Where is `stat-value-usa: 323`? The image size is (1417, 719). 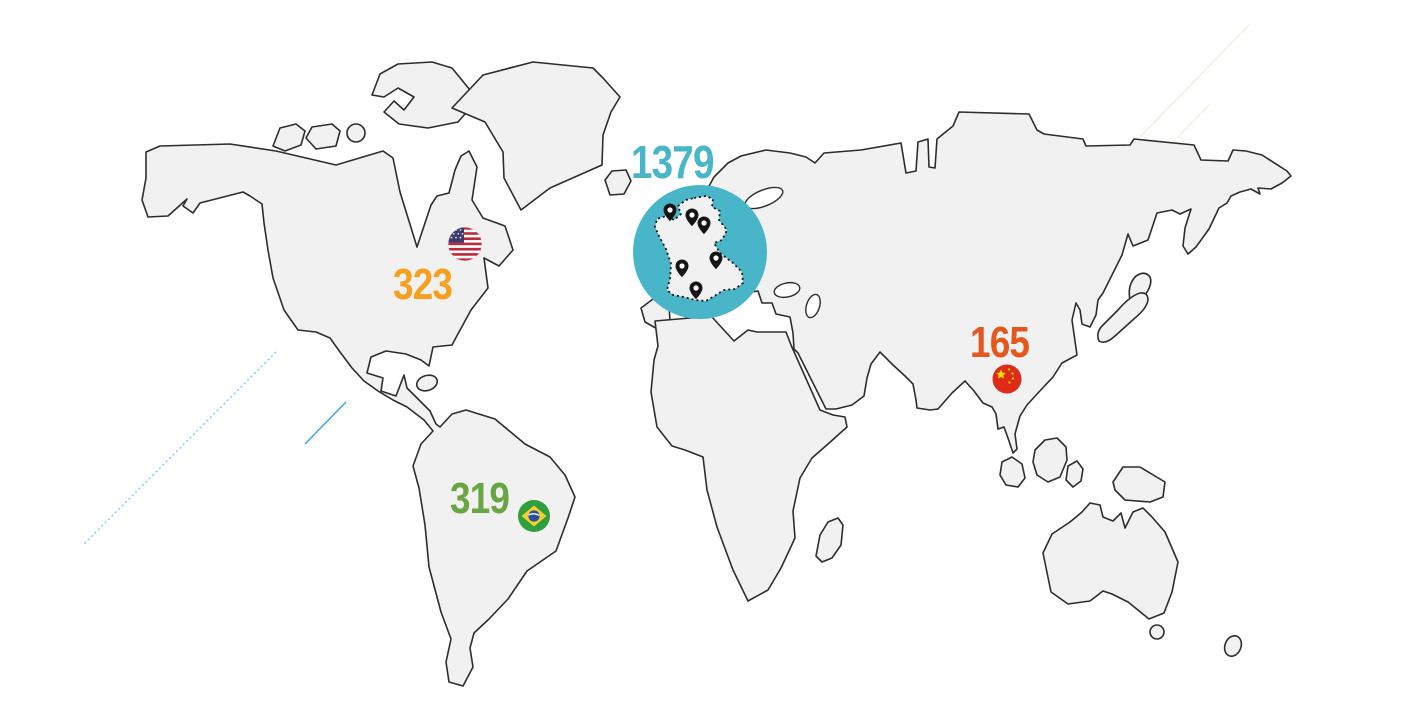
stat-value-usa: 323 is located at coordinates (423, 284).